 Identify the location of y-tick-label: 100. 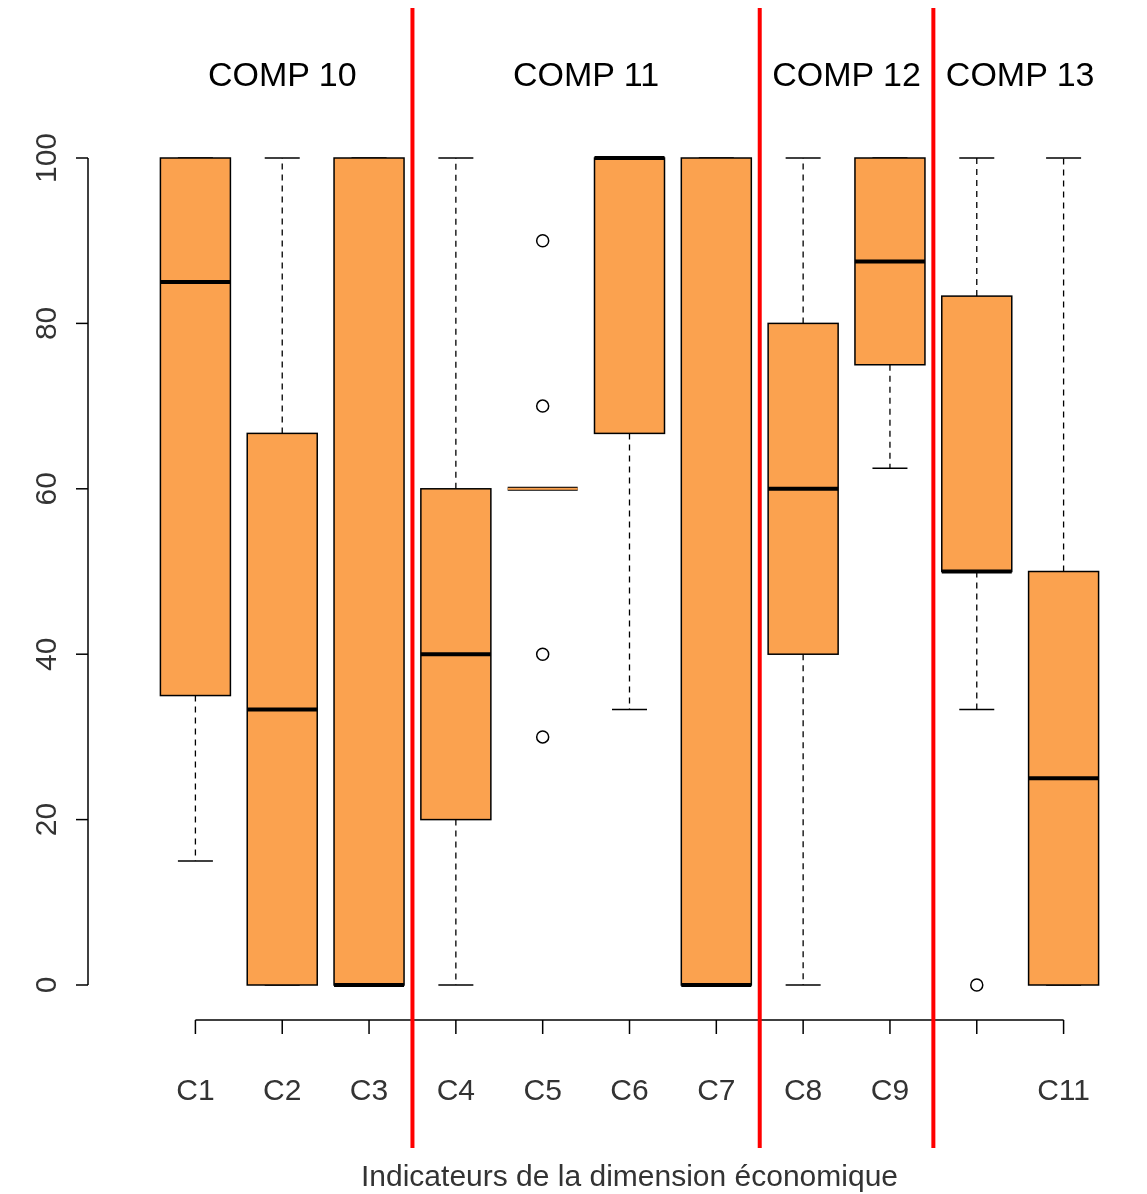
(45, 158).